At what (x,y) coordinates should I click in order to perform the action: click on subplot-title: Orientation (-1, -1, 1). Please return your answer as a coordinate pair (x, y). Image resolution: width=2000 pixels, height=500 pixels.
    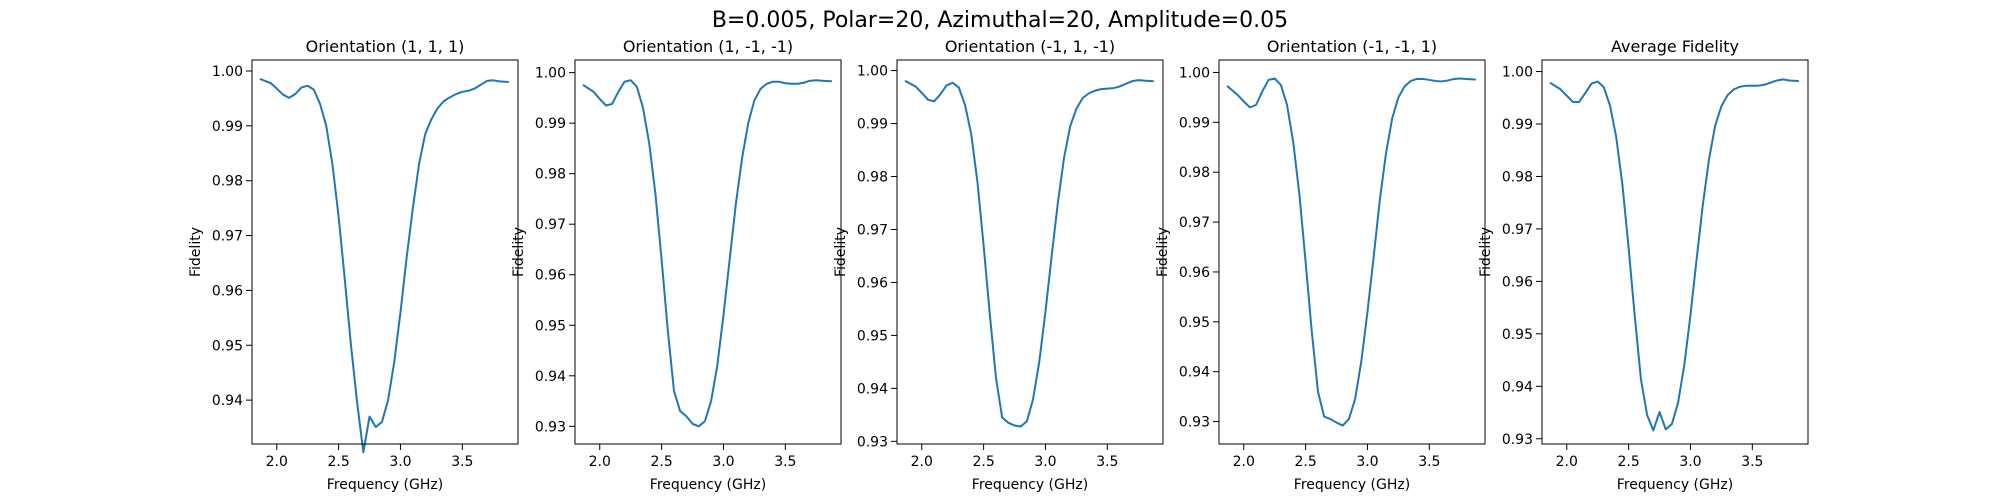
    Looking at the image, I should click on (1352, 46).